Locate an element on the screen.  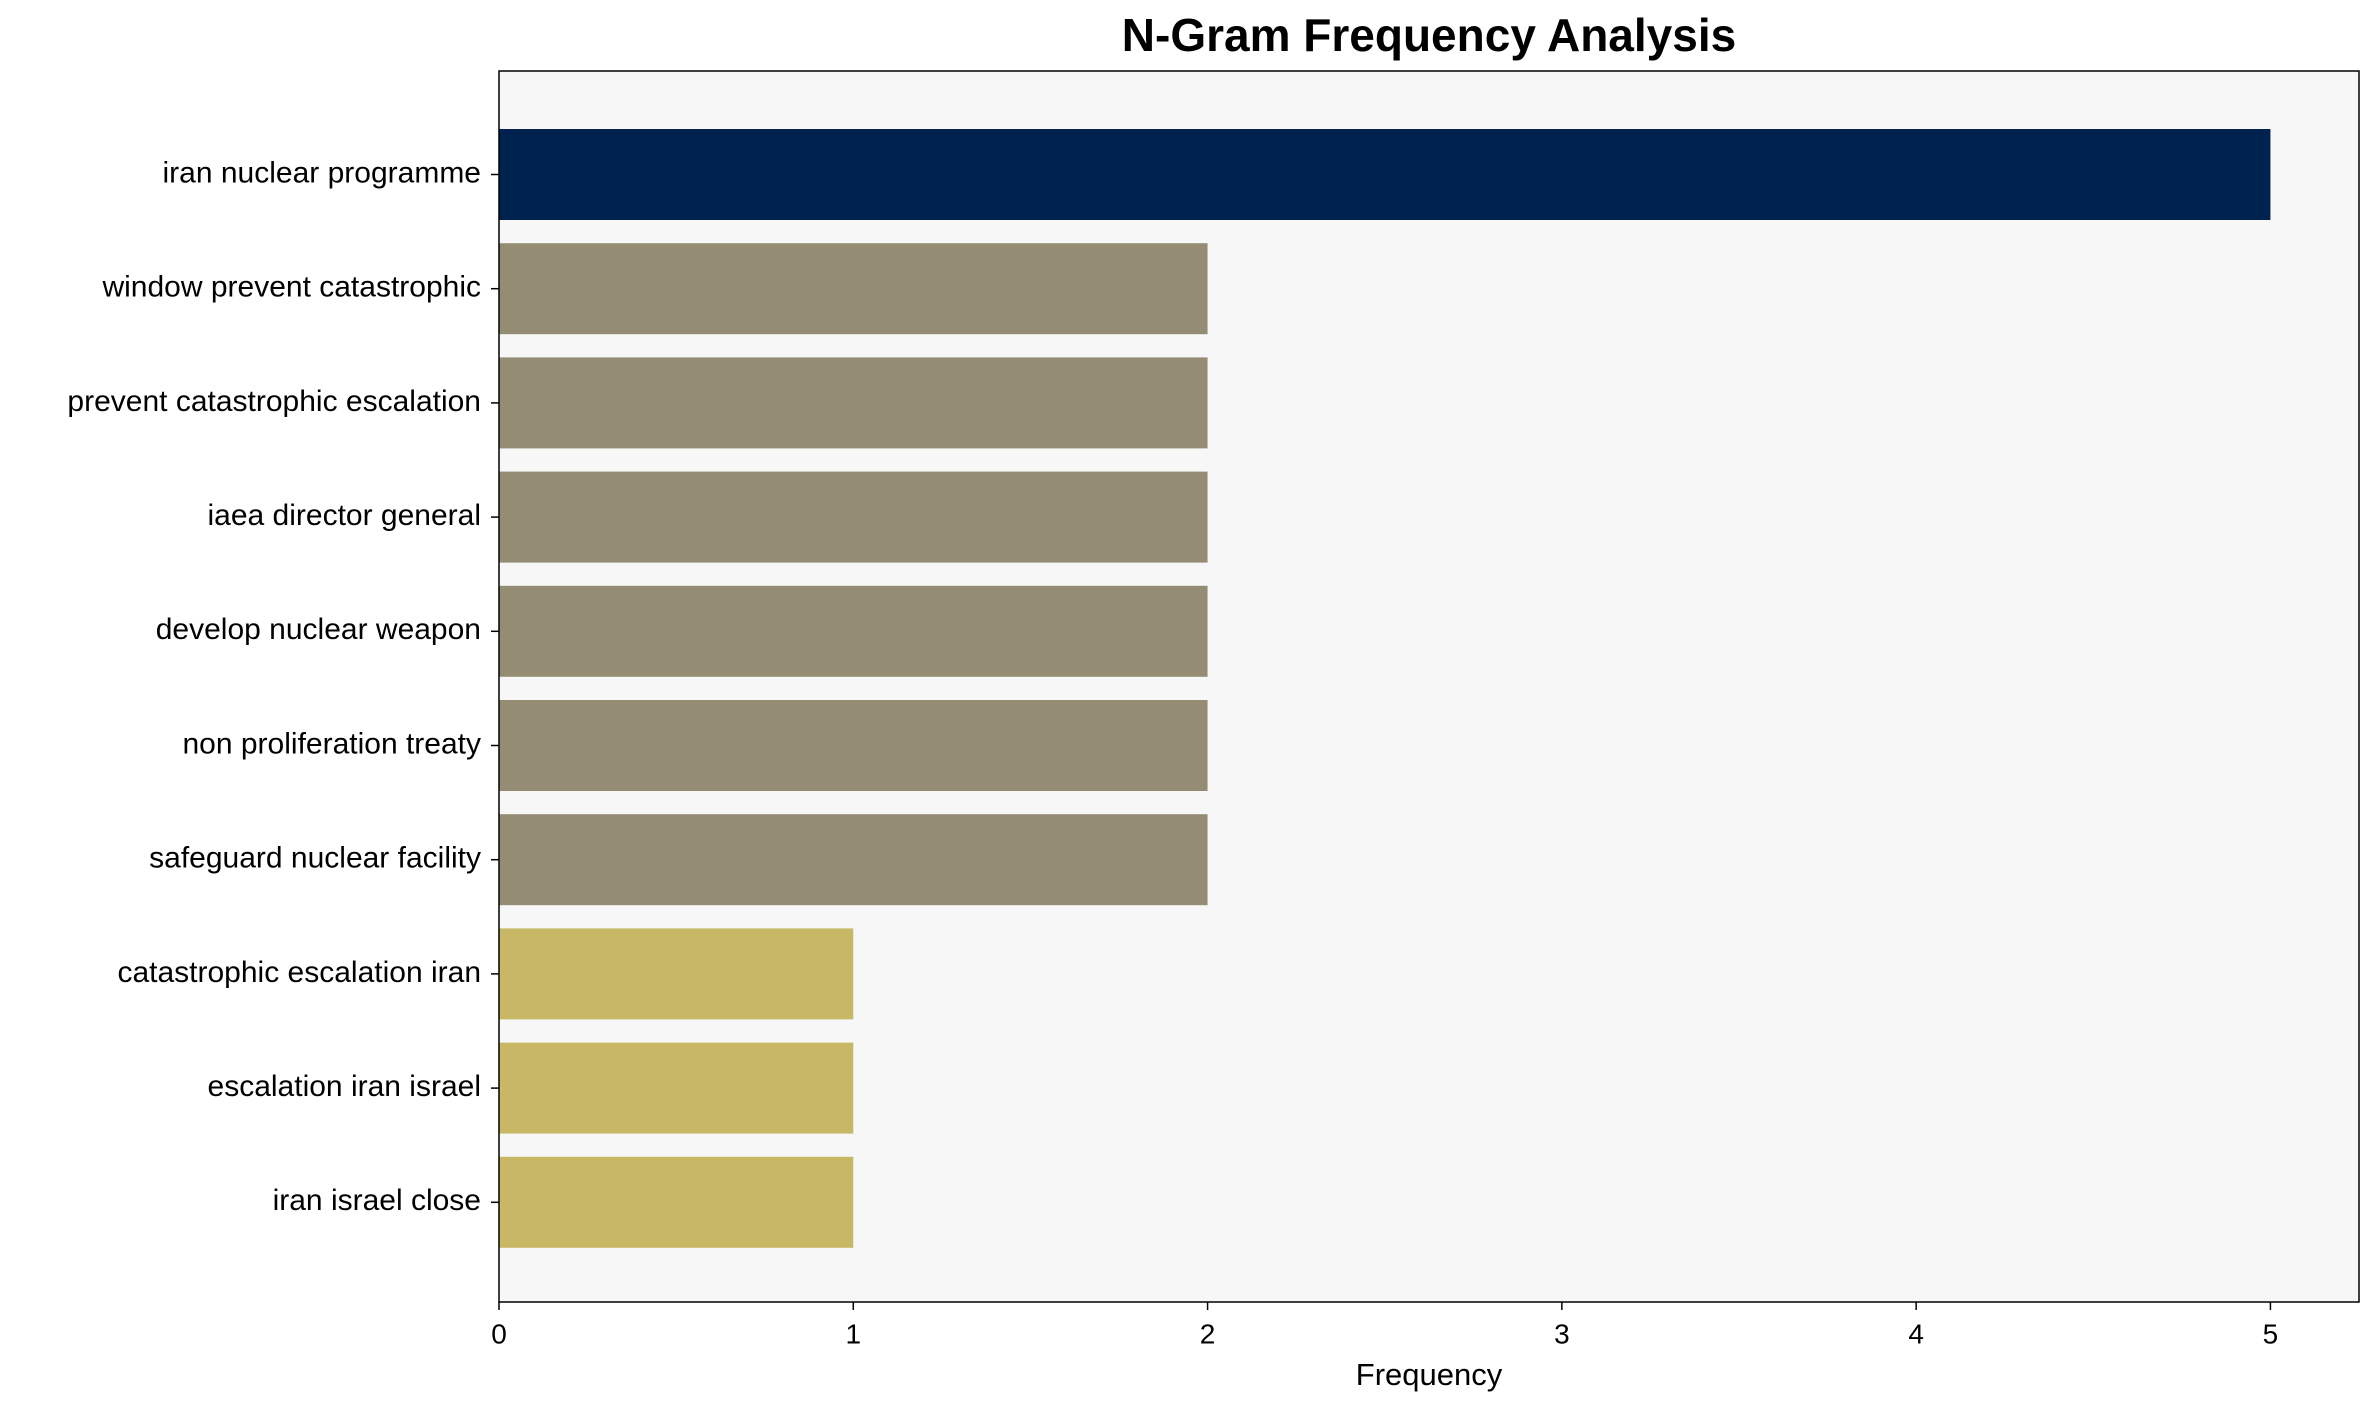
x-tick-label: 4 is located at coordinates (1916, 1333).